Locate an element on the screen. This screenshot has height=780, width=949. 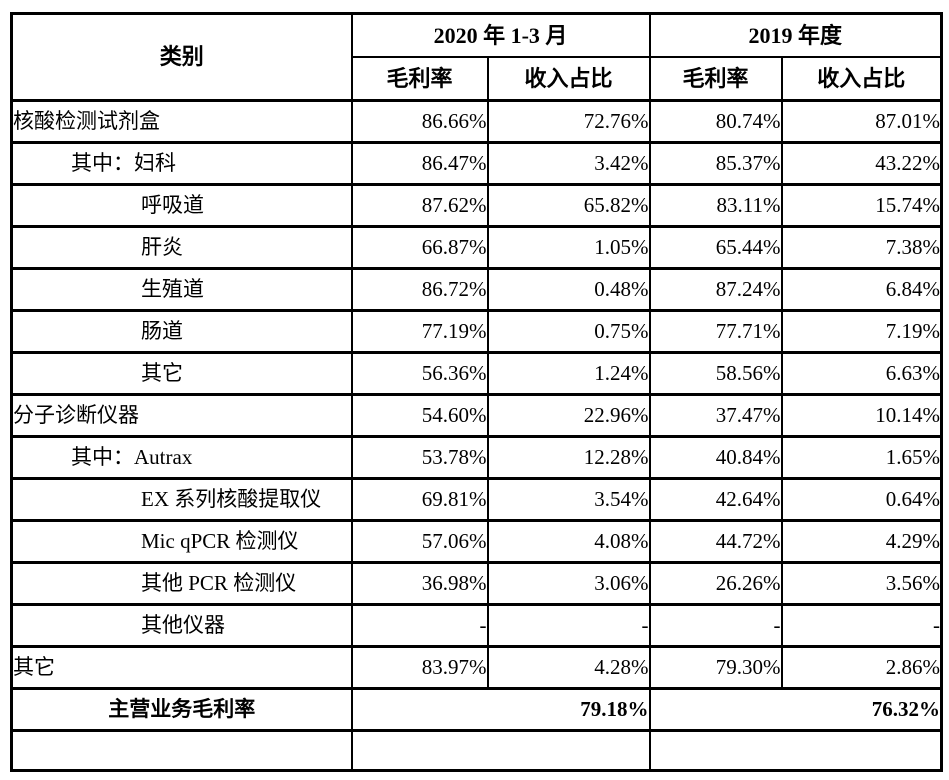
cell-value: 2.86% is located at coordinates (861, 667).